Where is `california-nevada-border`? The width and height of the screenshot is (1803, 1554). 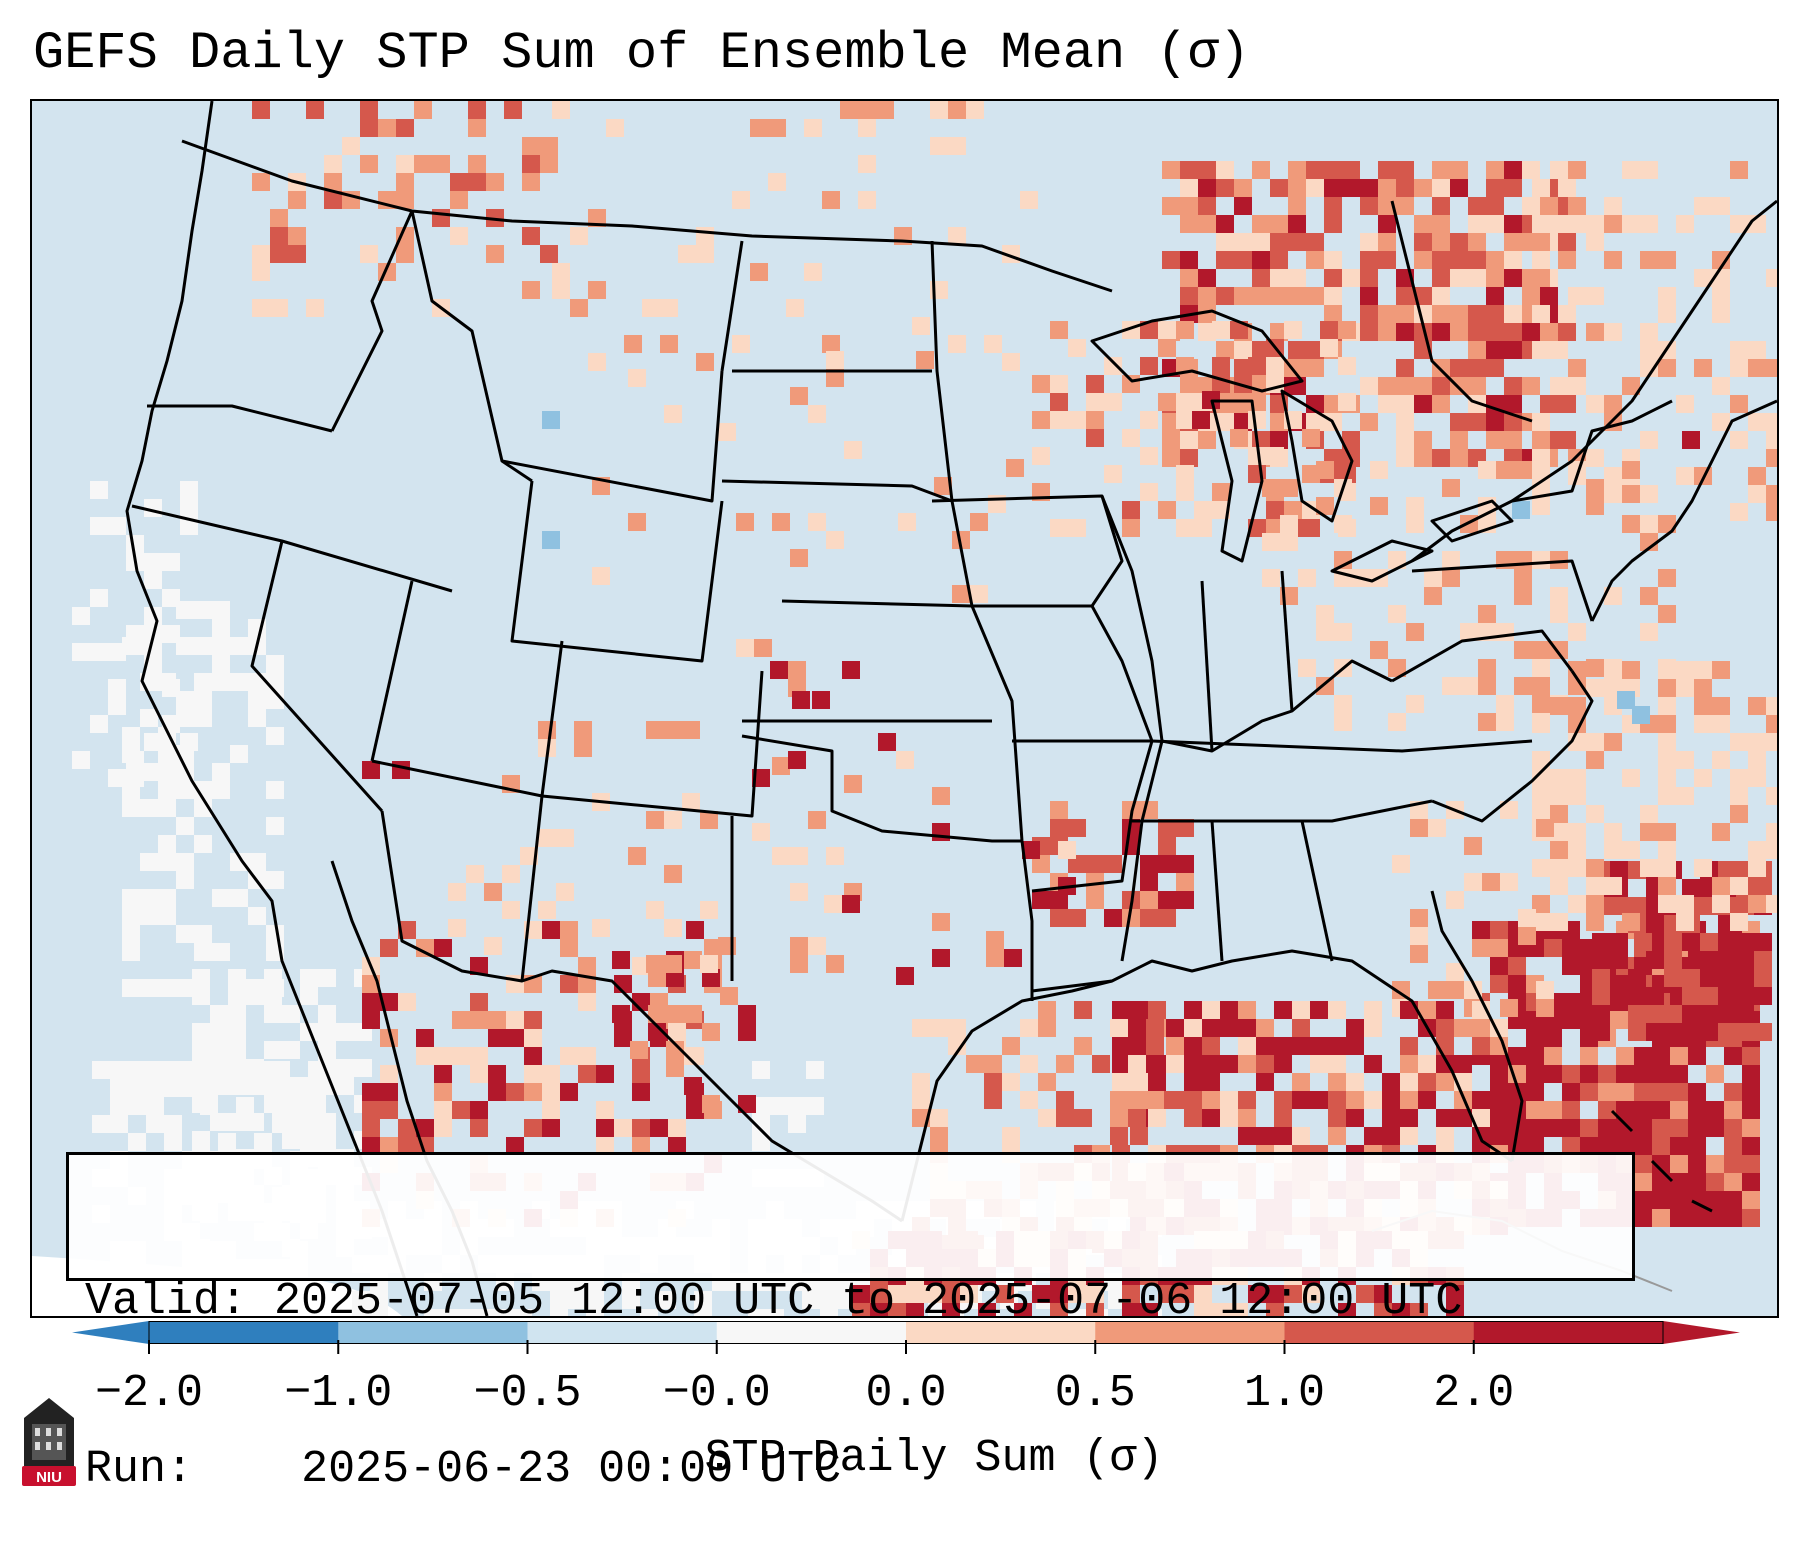 california-nevada-border is located at coordinates (317, 676).